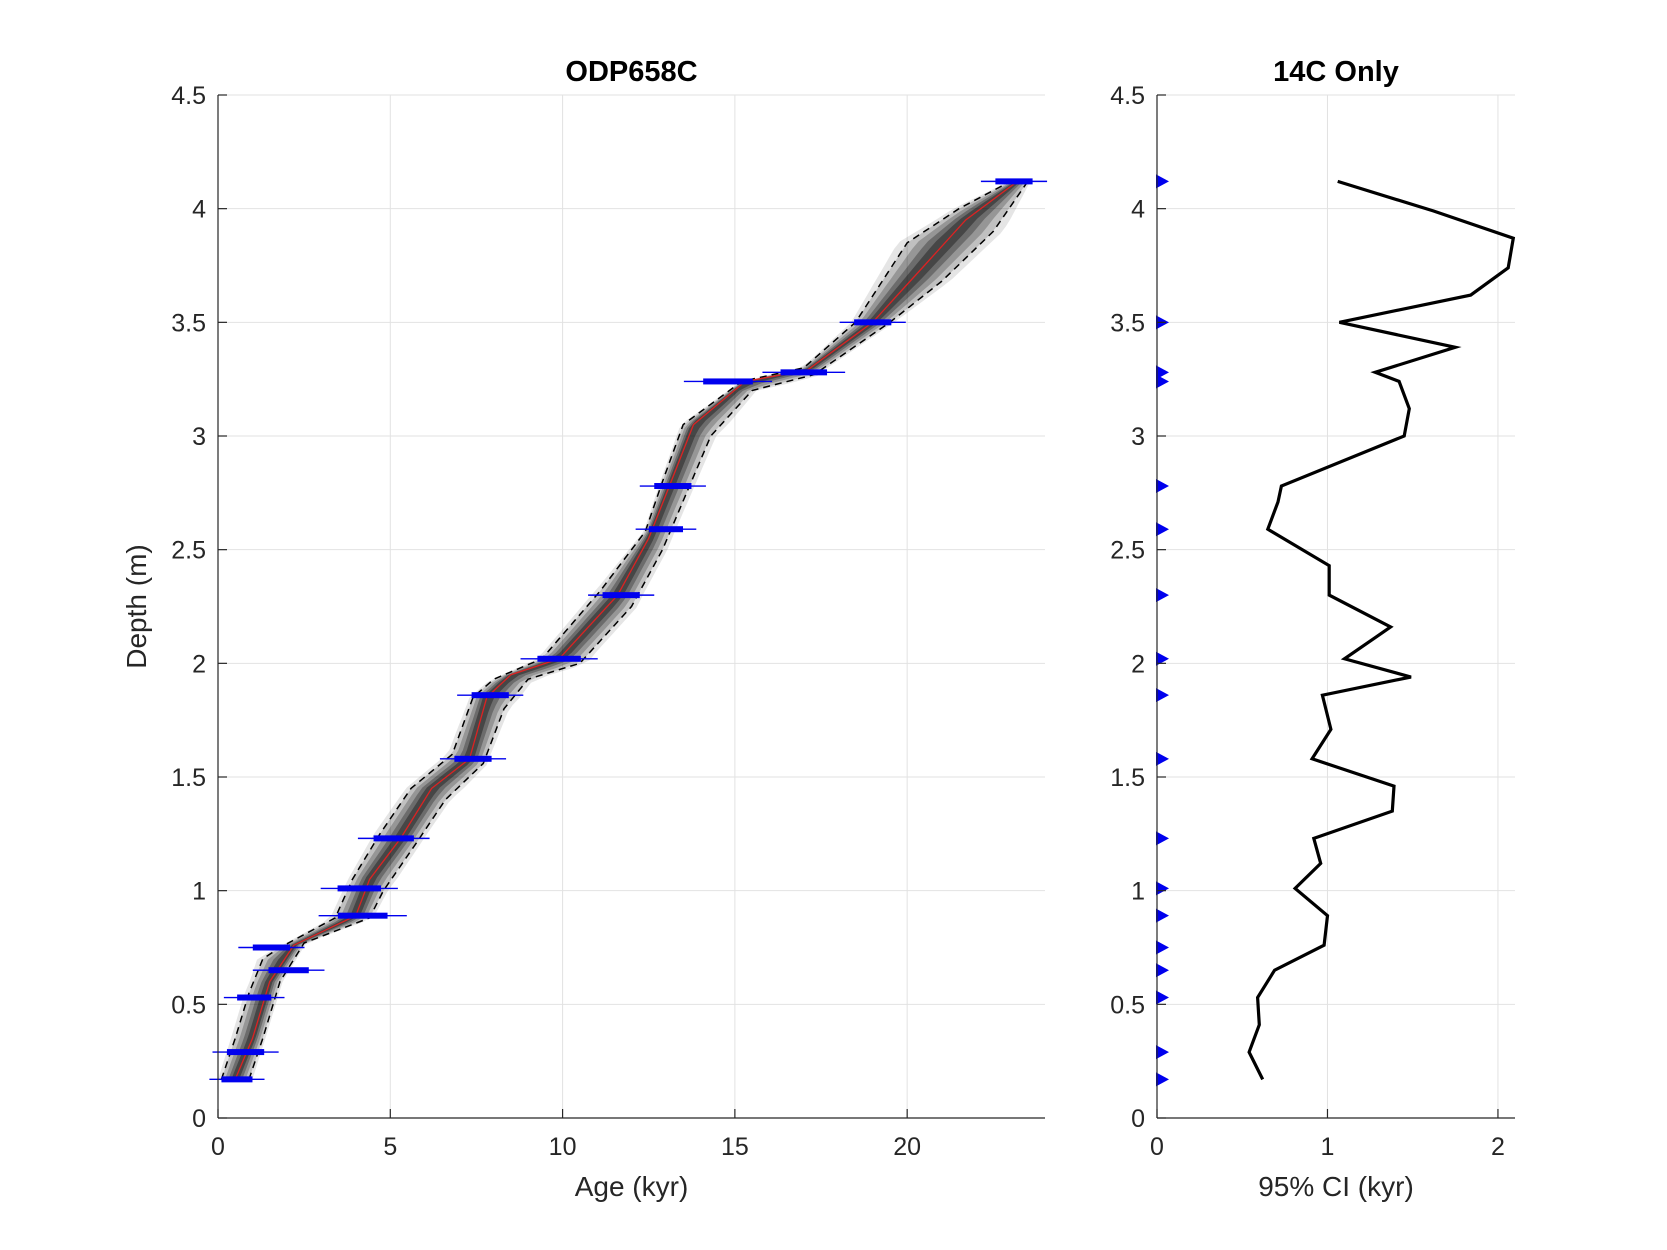 This screenshot has height=1250, width=1667. What do you see at coordinates (907, 1147) in the screenshot?
I see `left-x-tick-label: 20` at bounding box center [907, 1147].